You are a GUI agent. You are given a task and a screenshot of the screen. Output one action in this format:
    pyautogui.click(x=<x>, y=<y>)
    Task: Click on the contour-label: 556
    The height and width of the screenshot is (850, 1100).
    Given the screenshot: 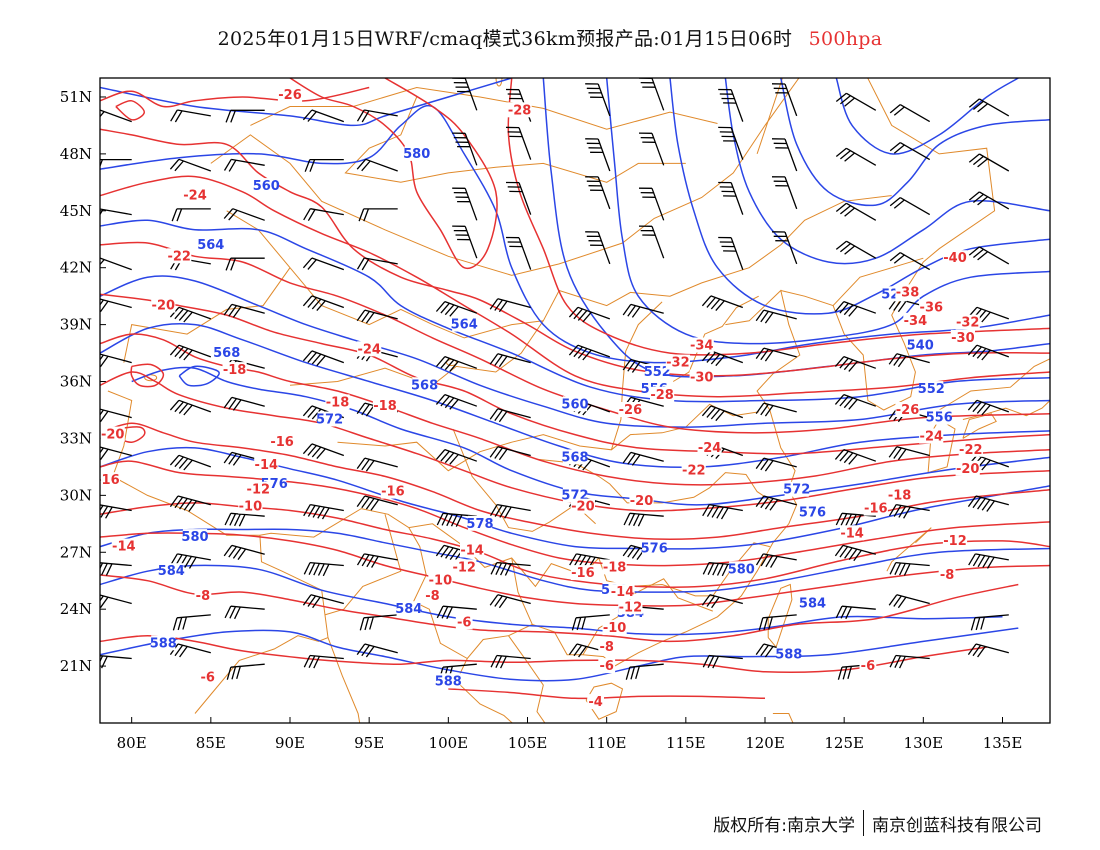 What is the action you would take?
    pyautogui.click(x=939, y=418)
    